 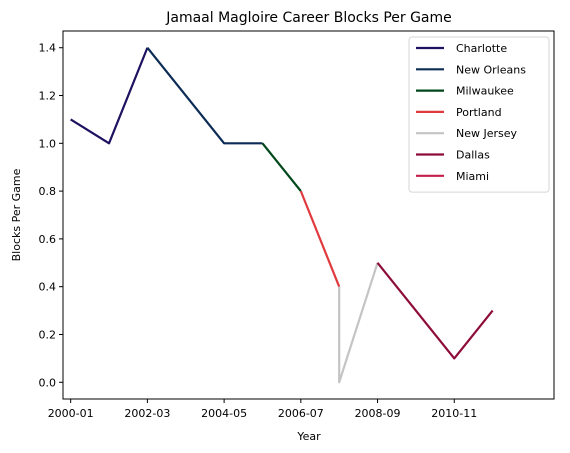 What do you see at coordinates (435, 311) in the screenshot?
I see `series-line-dallas` at bounding box center [435, 311].